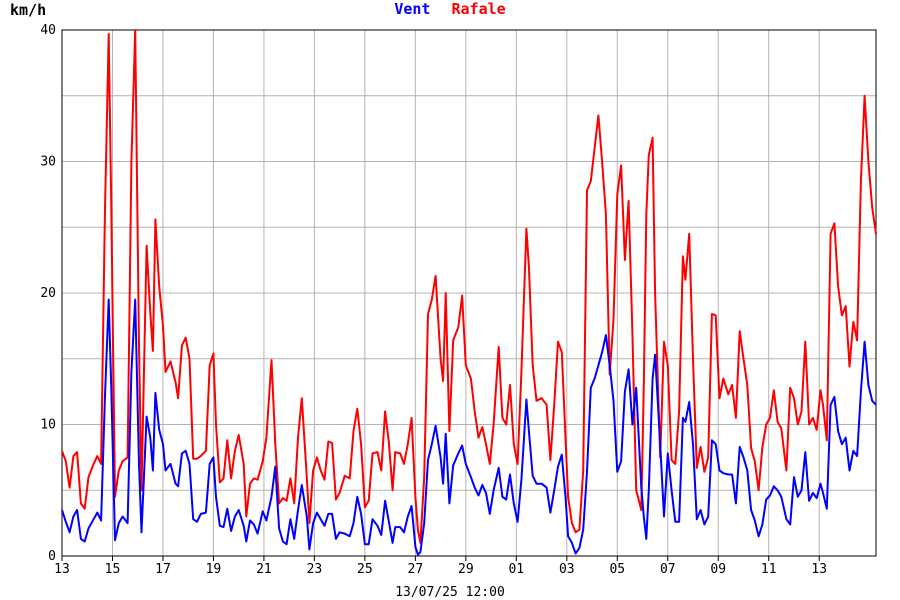  I want to click on x-tick-label: 19, so click(214, 569).